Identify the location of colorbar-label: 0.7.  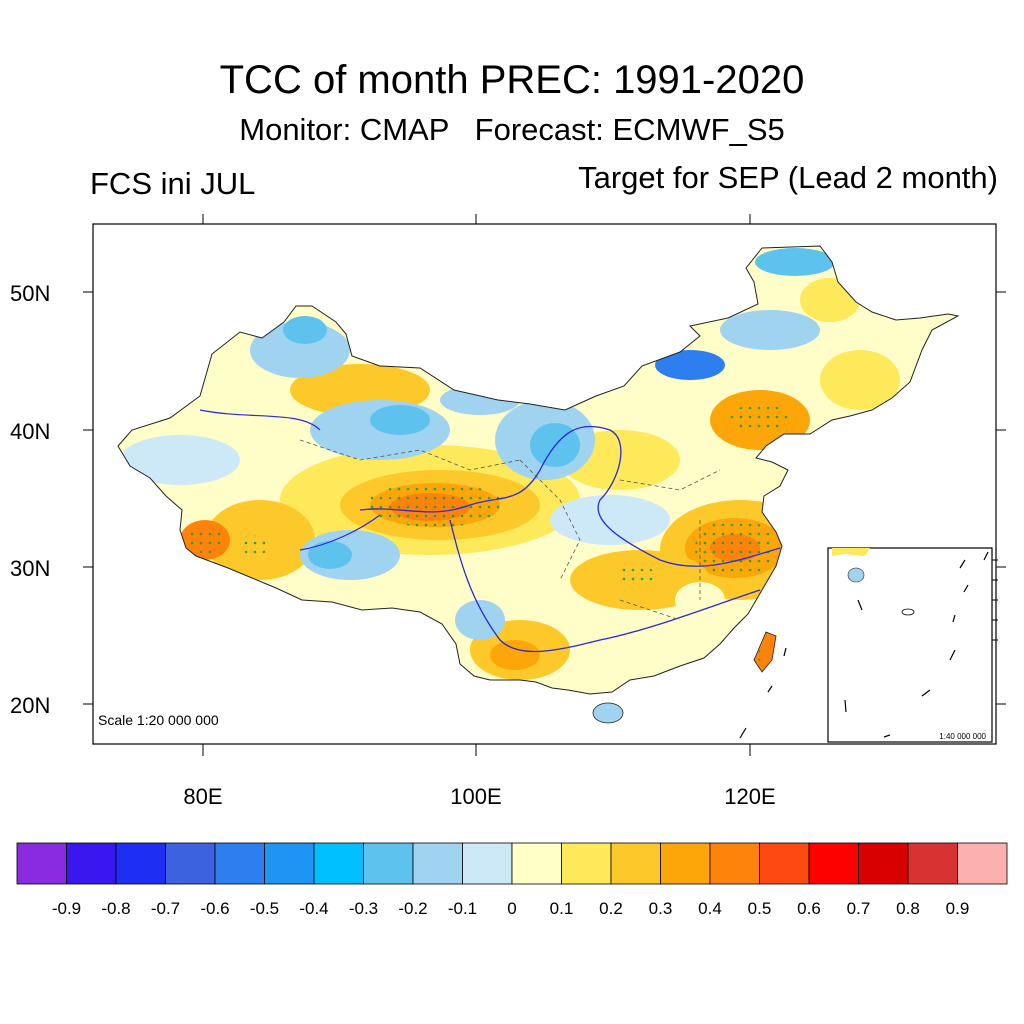
(859, 908).